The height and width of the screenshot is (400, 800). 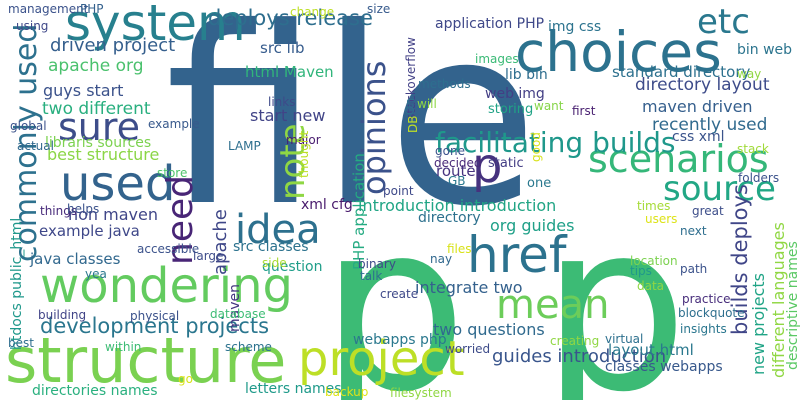 I want to click on word-132: GB, so click(x=457, y=181).